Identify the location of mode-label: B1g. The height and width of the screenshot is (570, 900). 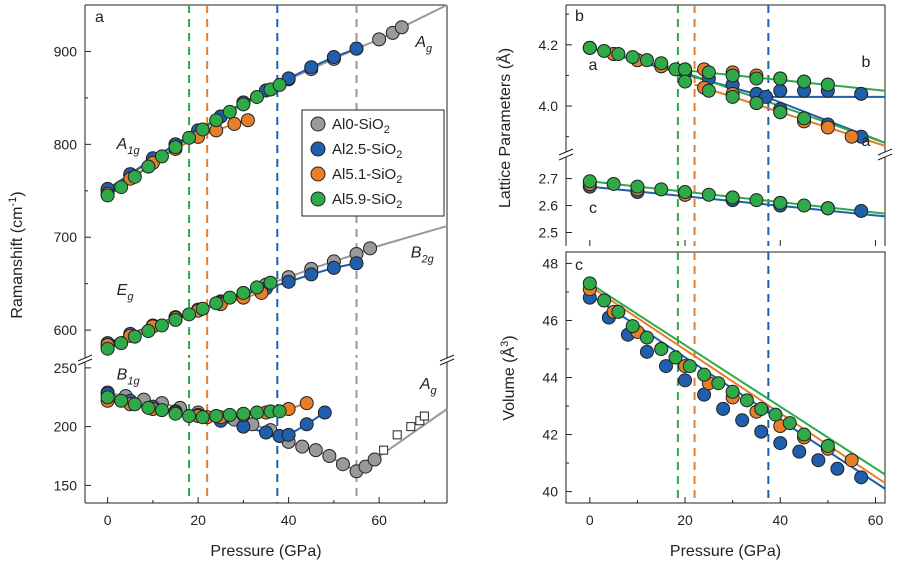
(129, 377).